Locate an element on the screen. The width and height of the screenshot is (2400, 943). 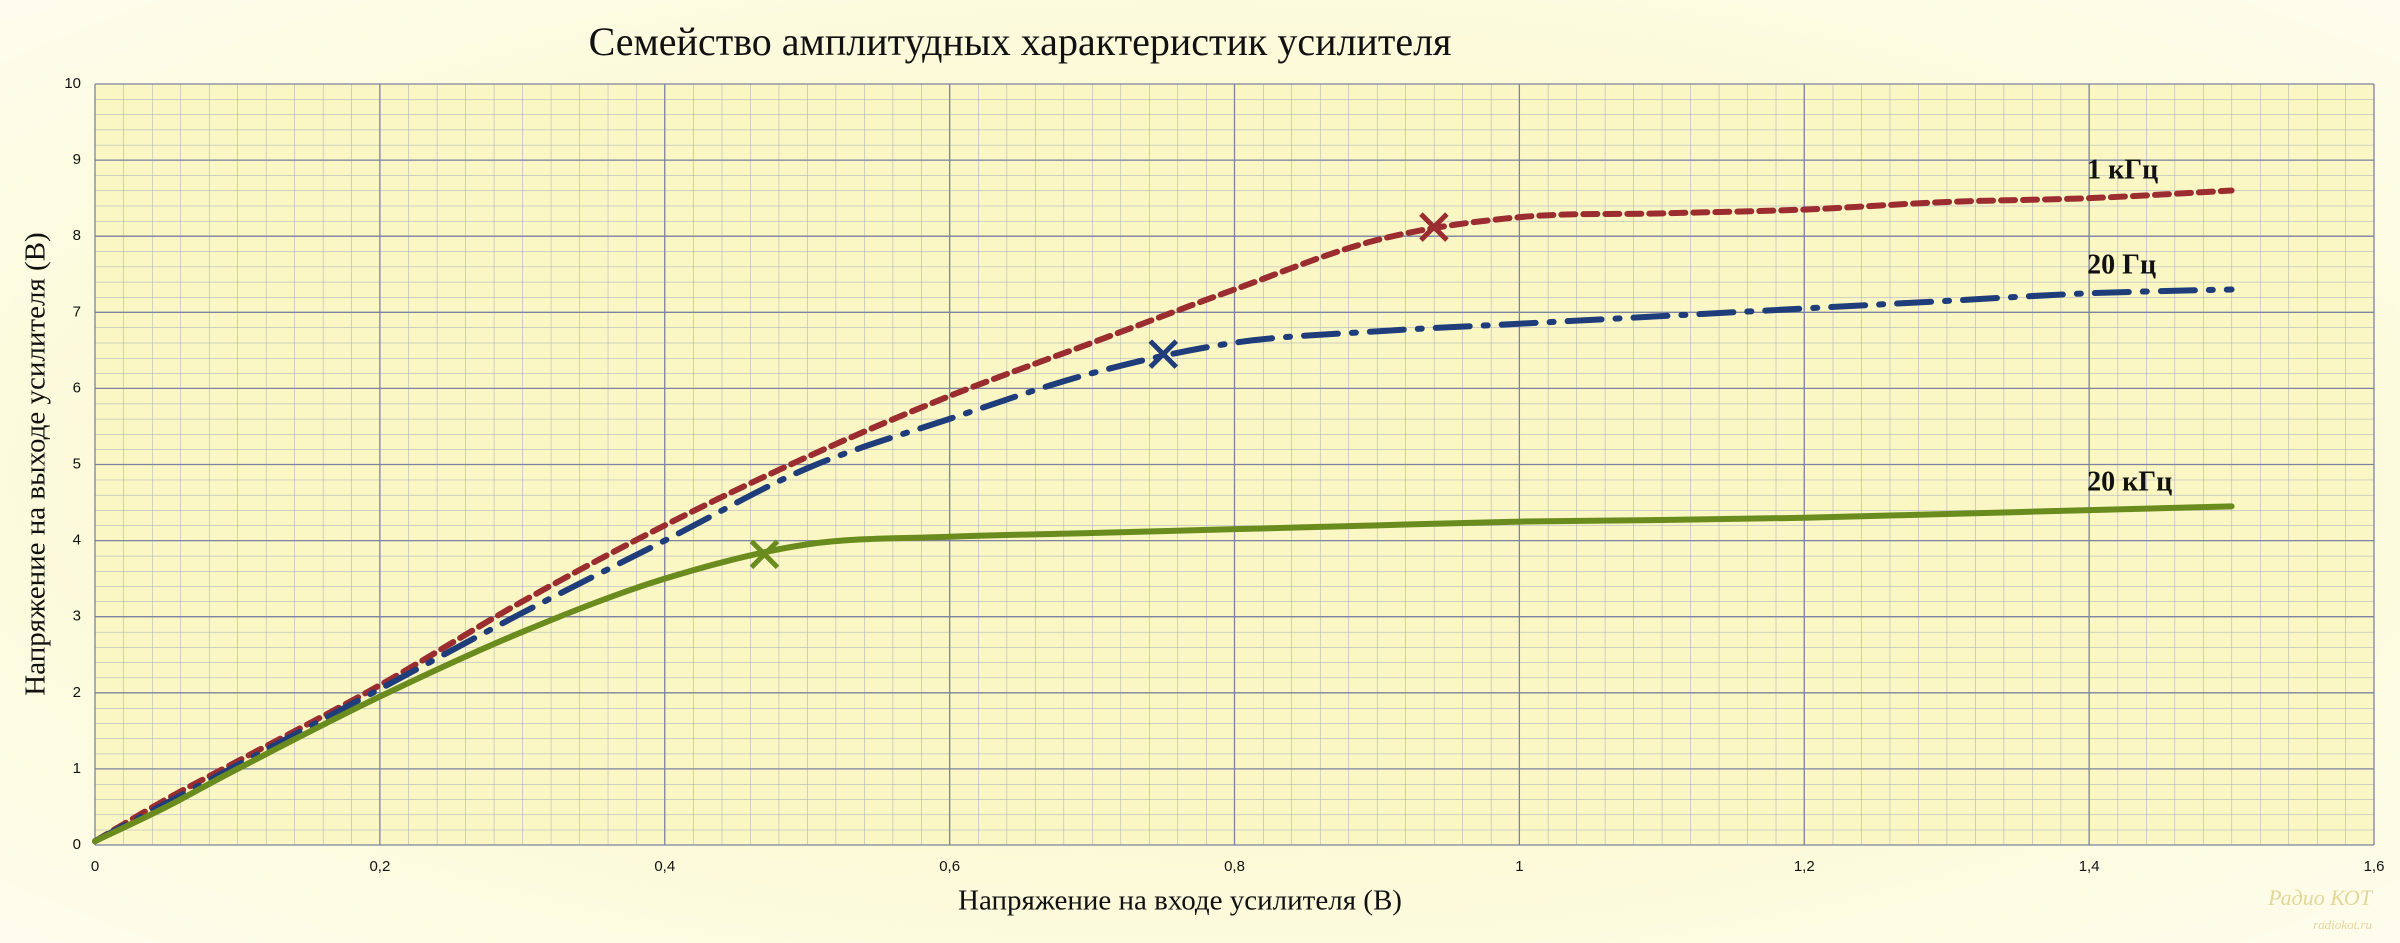
x-axis-label: Напряжение на входе усилителя (В) is located at coordinates (1180, 901).